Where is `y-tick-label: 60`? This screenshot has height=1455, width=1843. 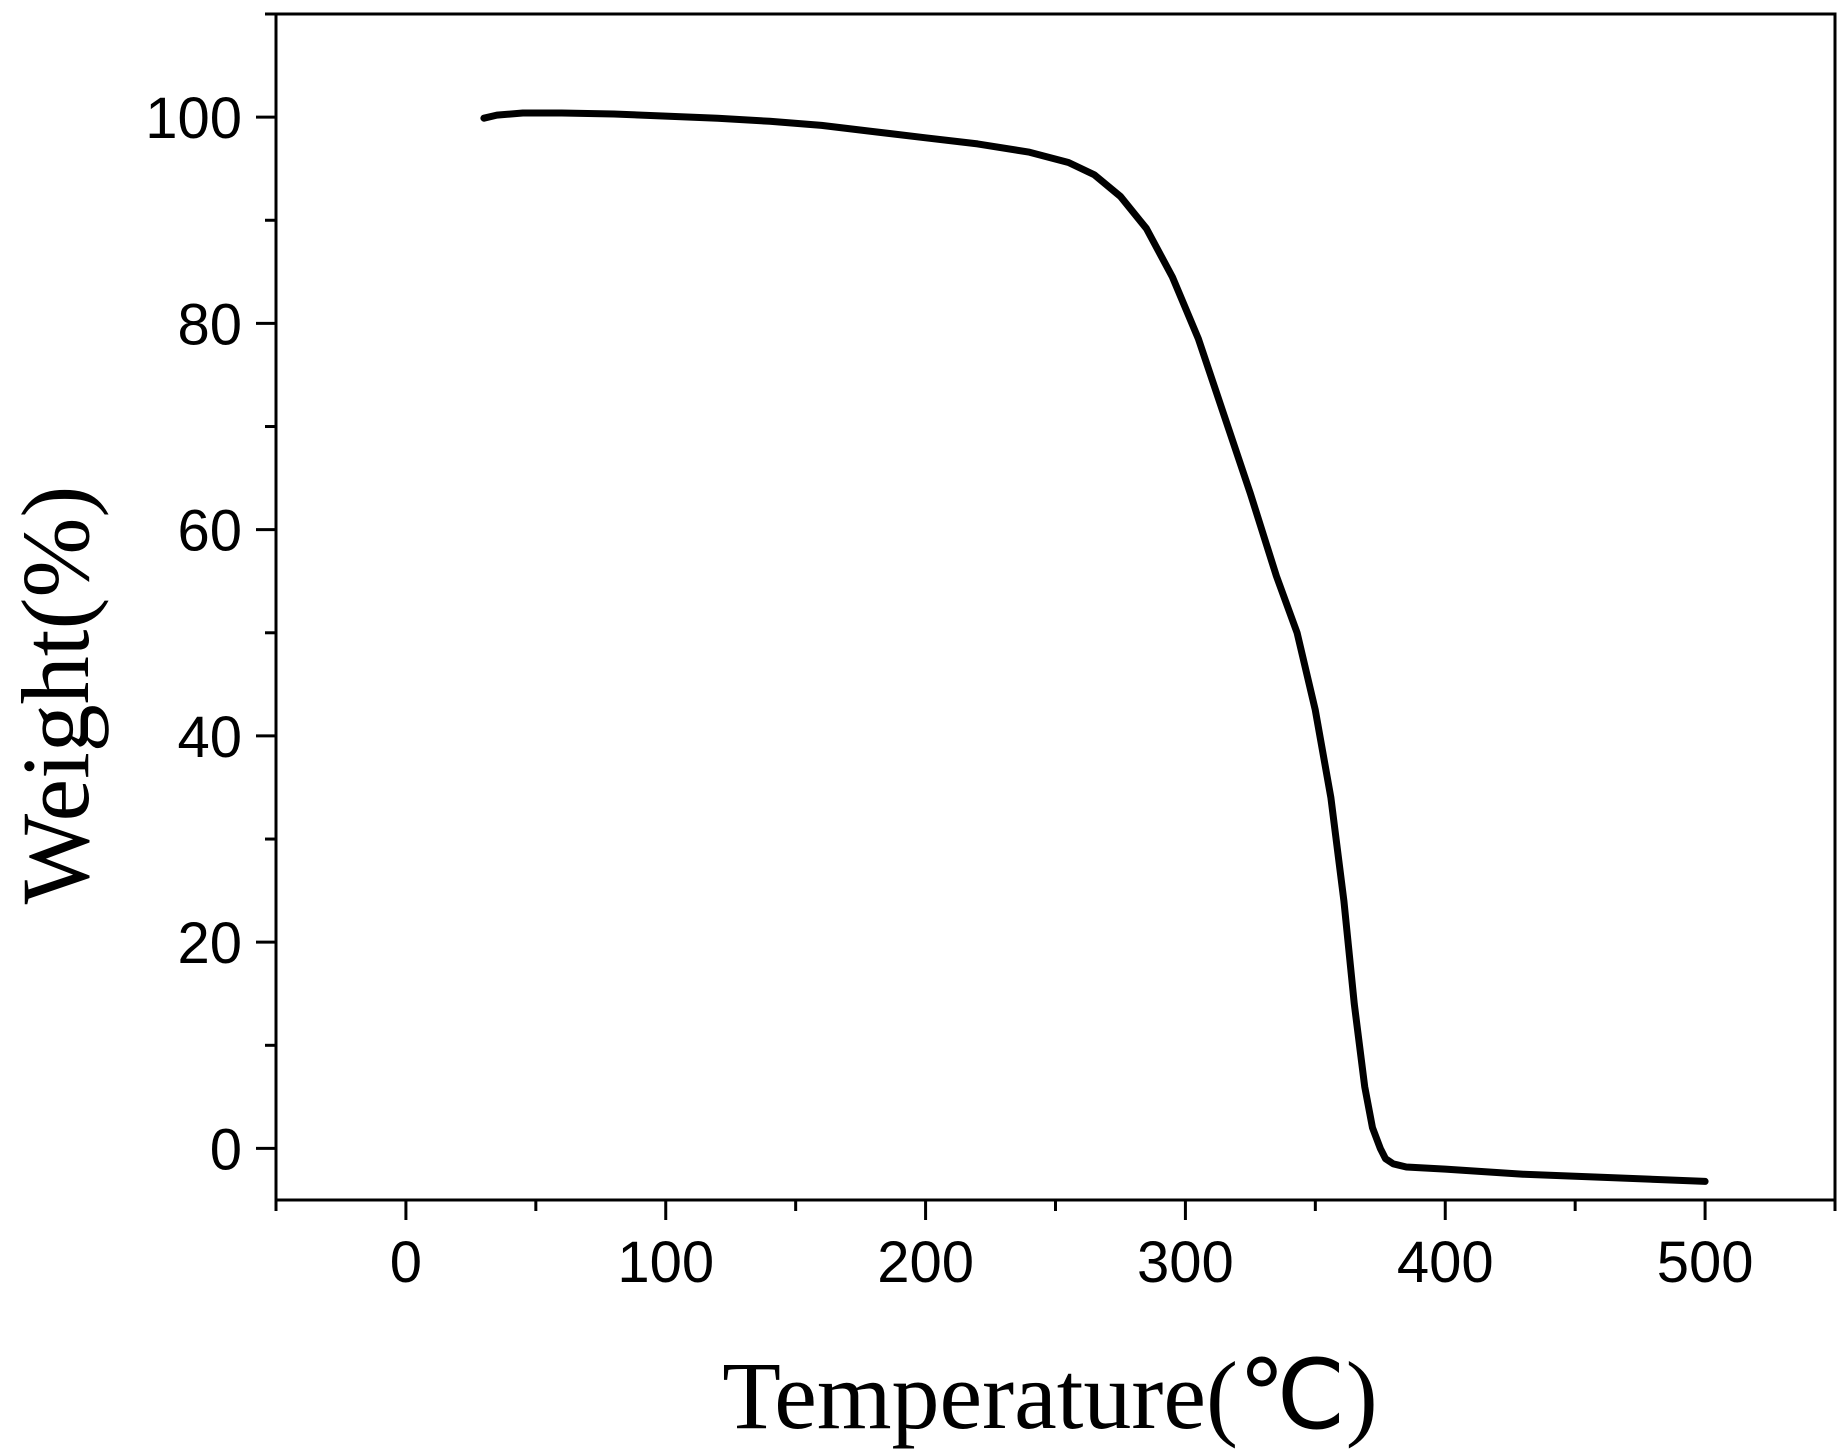
y-tick-label: 60 is located at coordinates (209, 531).